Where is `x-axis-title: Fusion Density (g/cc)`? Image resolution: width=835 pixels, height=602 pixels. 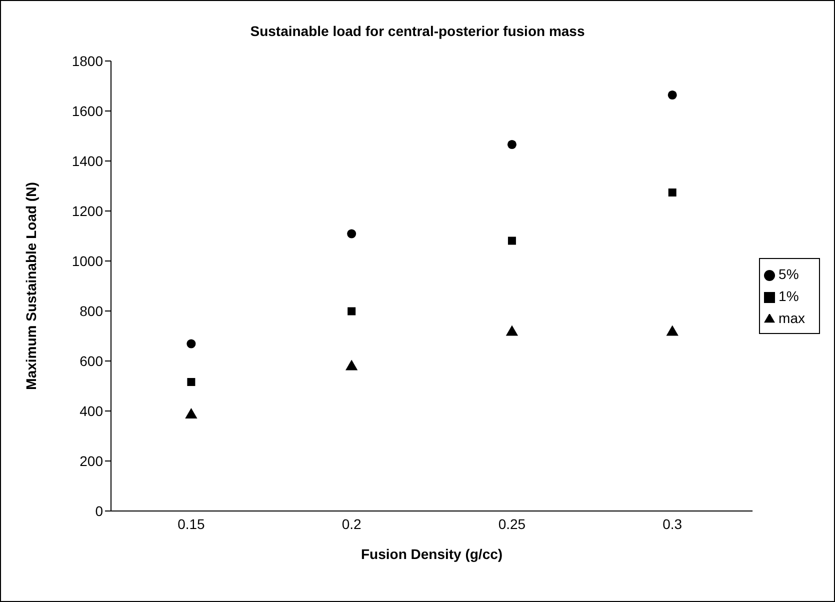 x-axis-title: Fusion Density (g/cc) is located at coordinates (431, 554).